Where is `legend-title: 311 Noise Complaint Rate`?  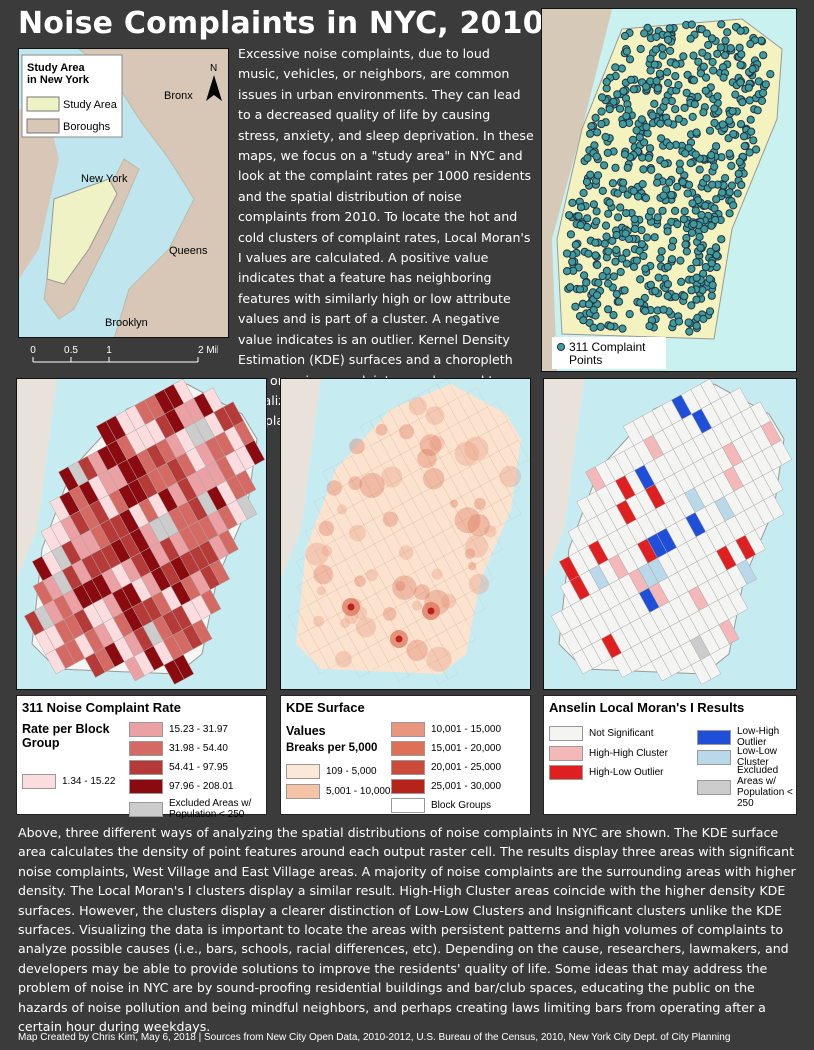 legend-title: 311 Noise Complaint Rate is located at coordinates (101, 707).